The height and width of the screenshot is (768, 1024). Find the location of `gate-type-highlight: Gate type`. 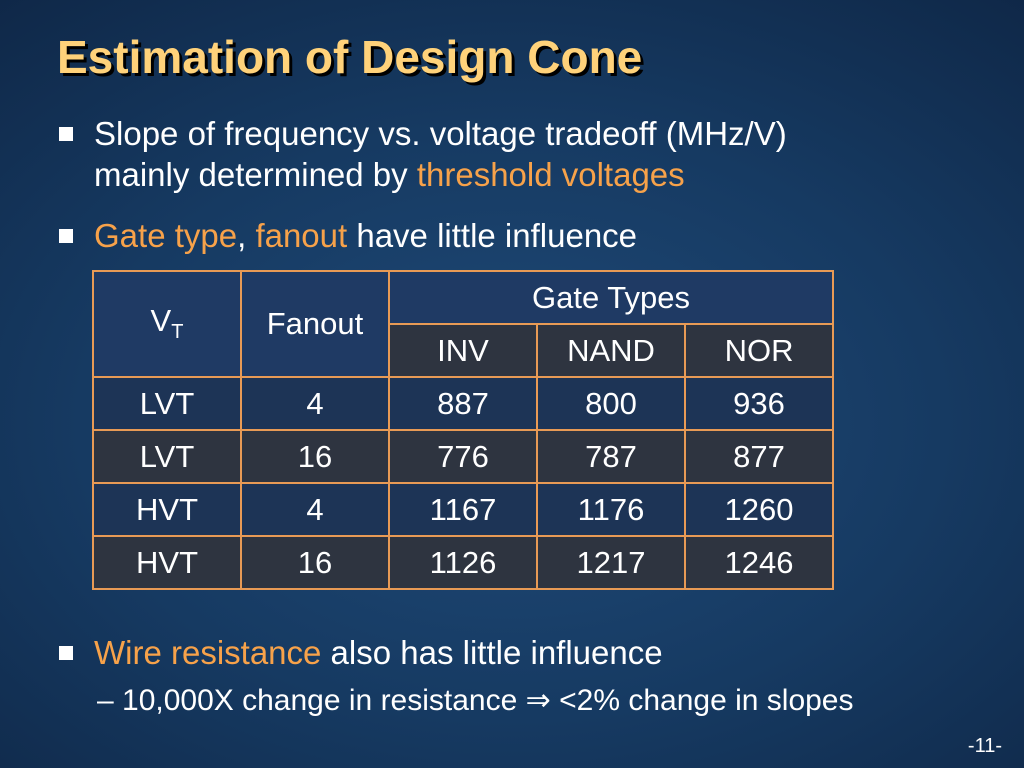

gate-type-highlight: Gate type is located at coordinates (166, 235).